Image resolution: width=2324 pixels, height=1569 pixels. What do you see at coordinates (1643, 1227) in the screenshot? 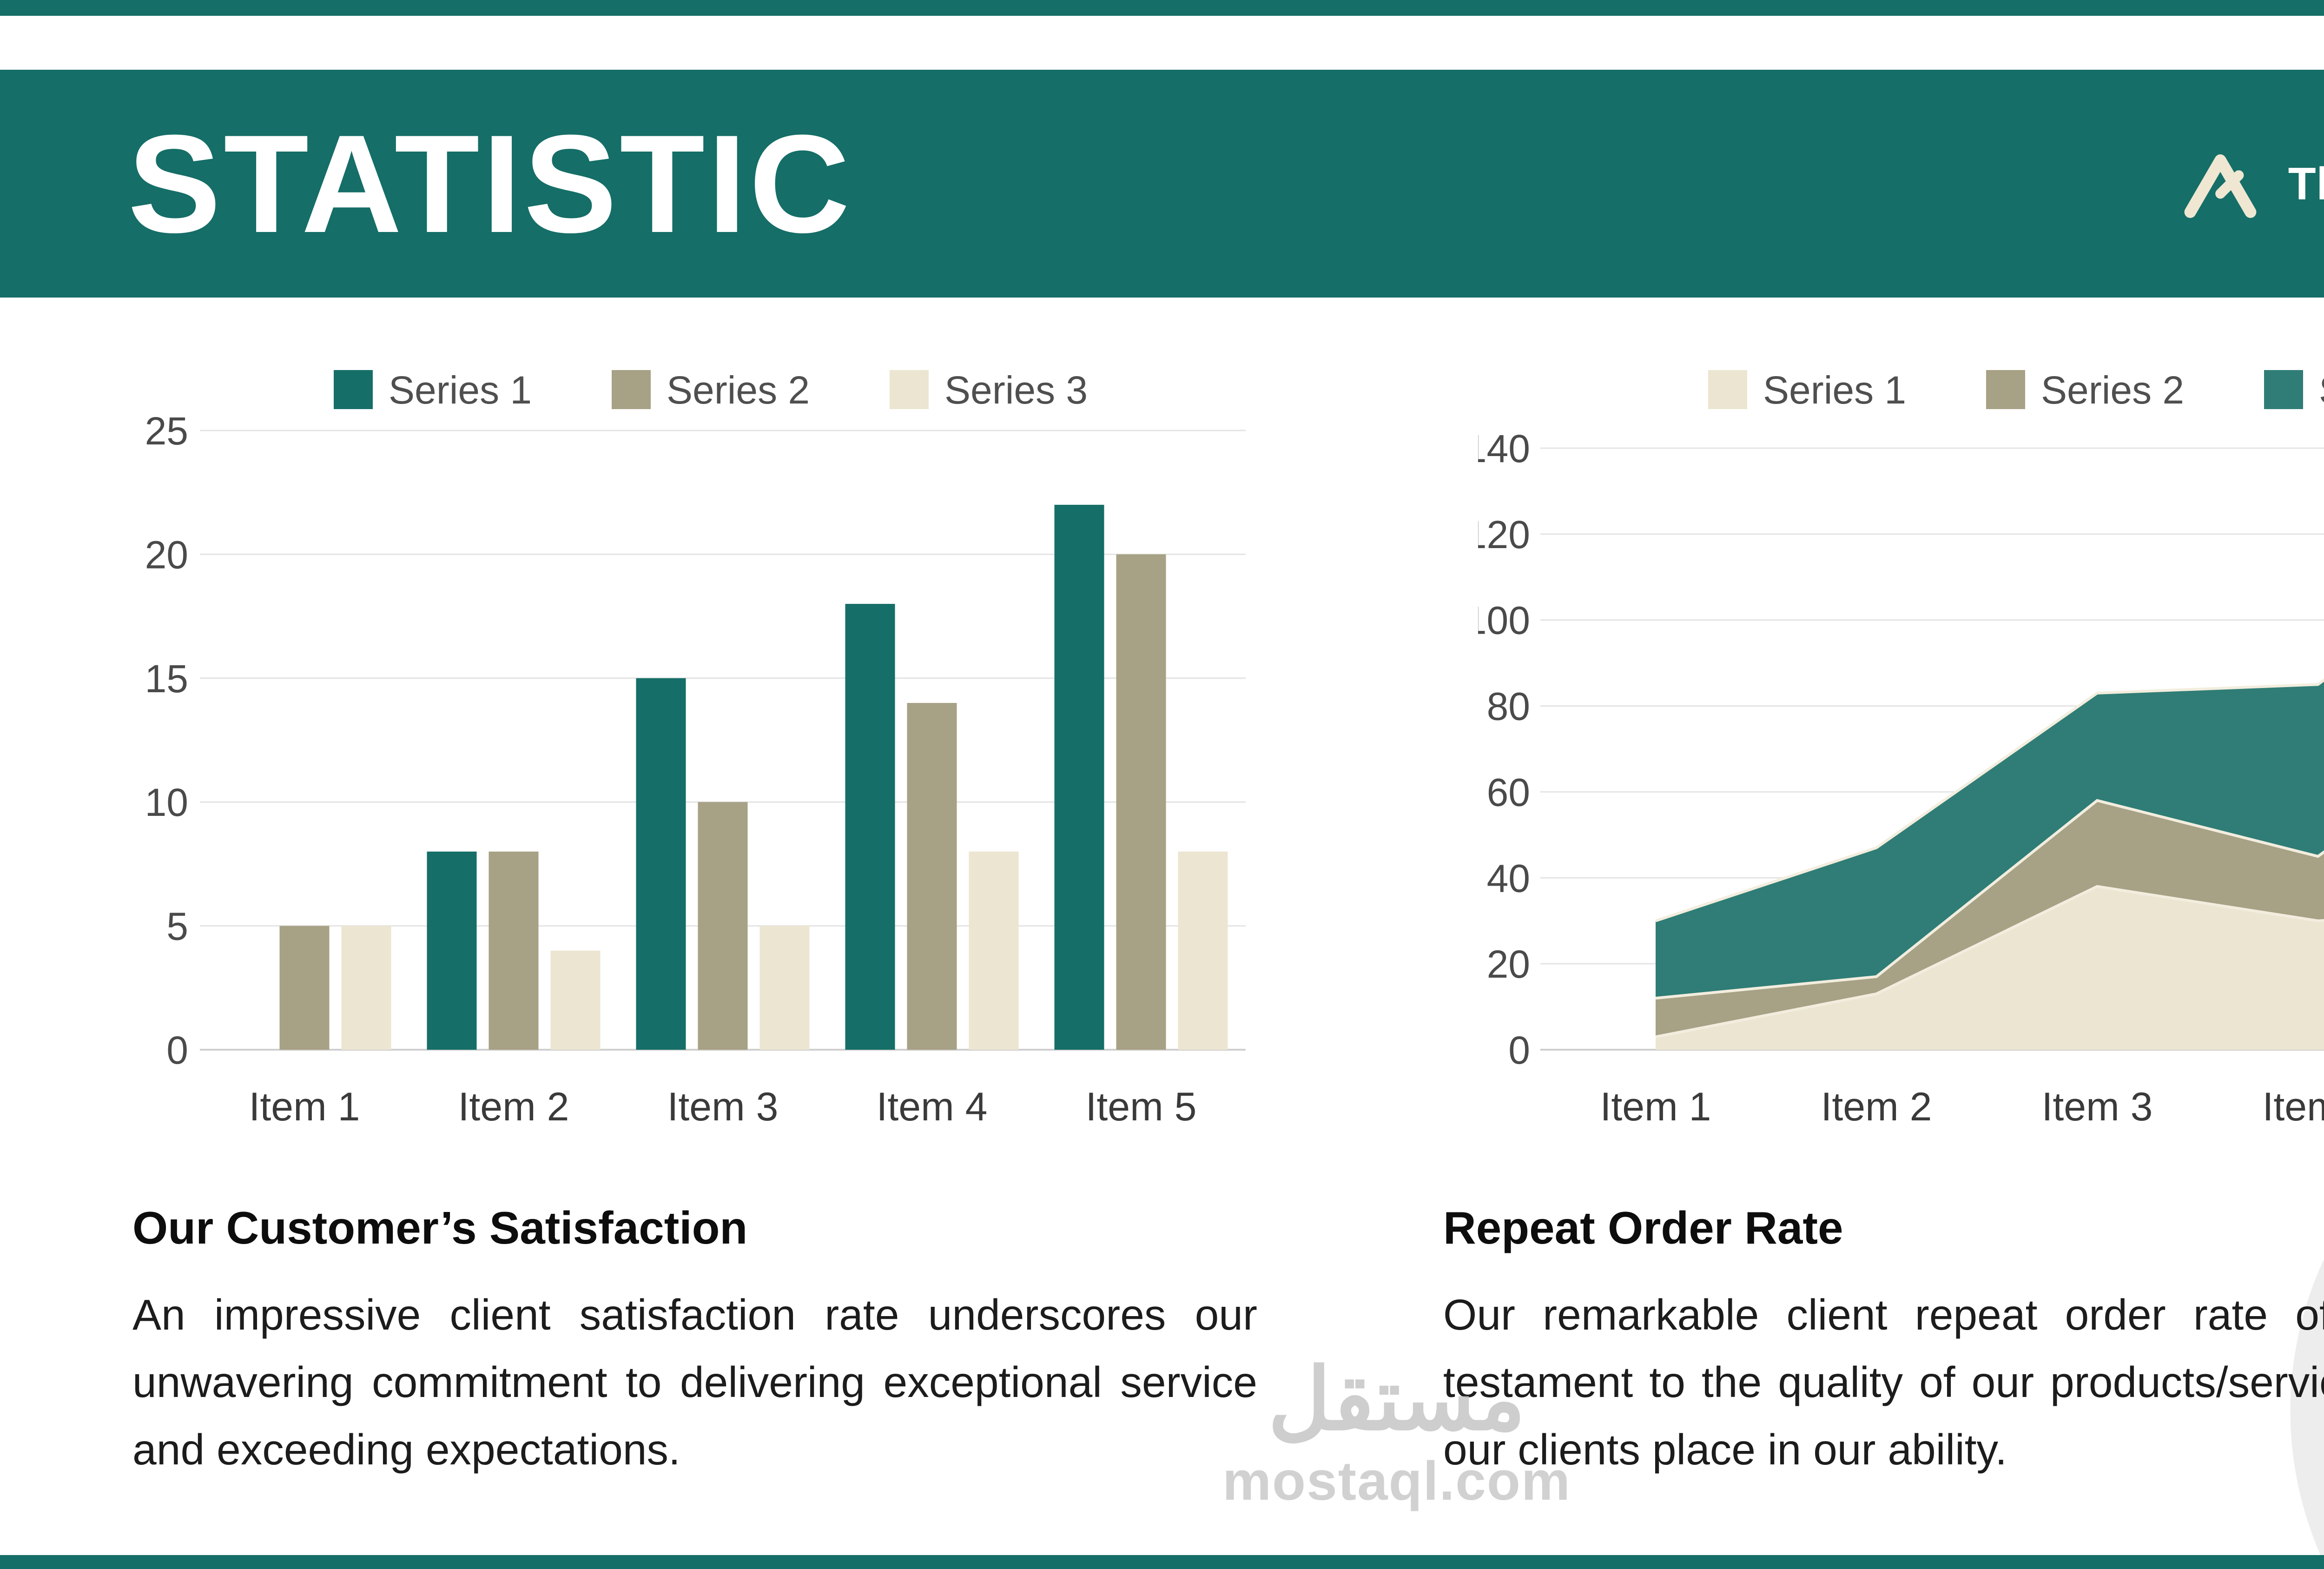
I see `right-section-heading: Repeat Order Rate` at bounding box center [1643, 1227].